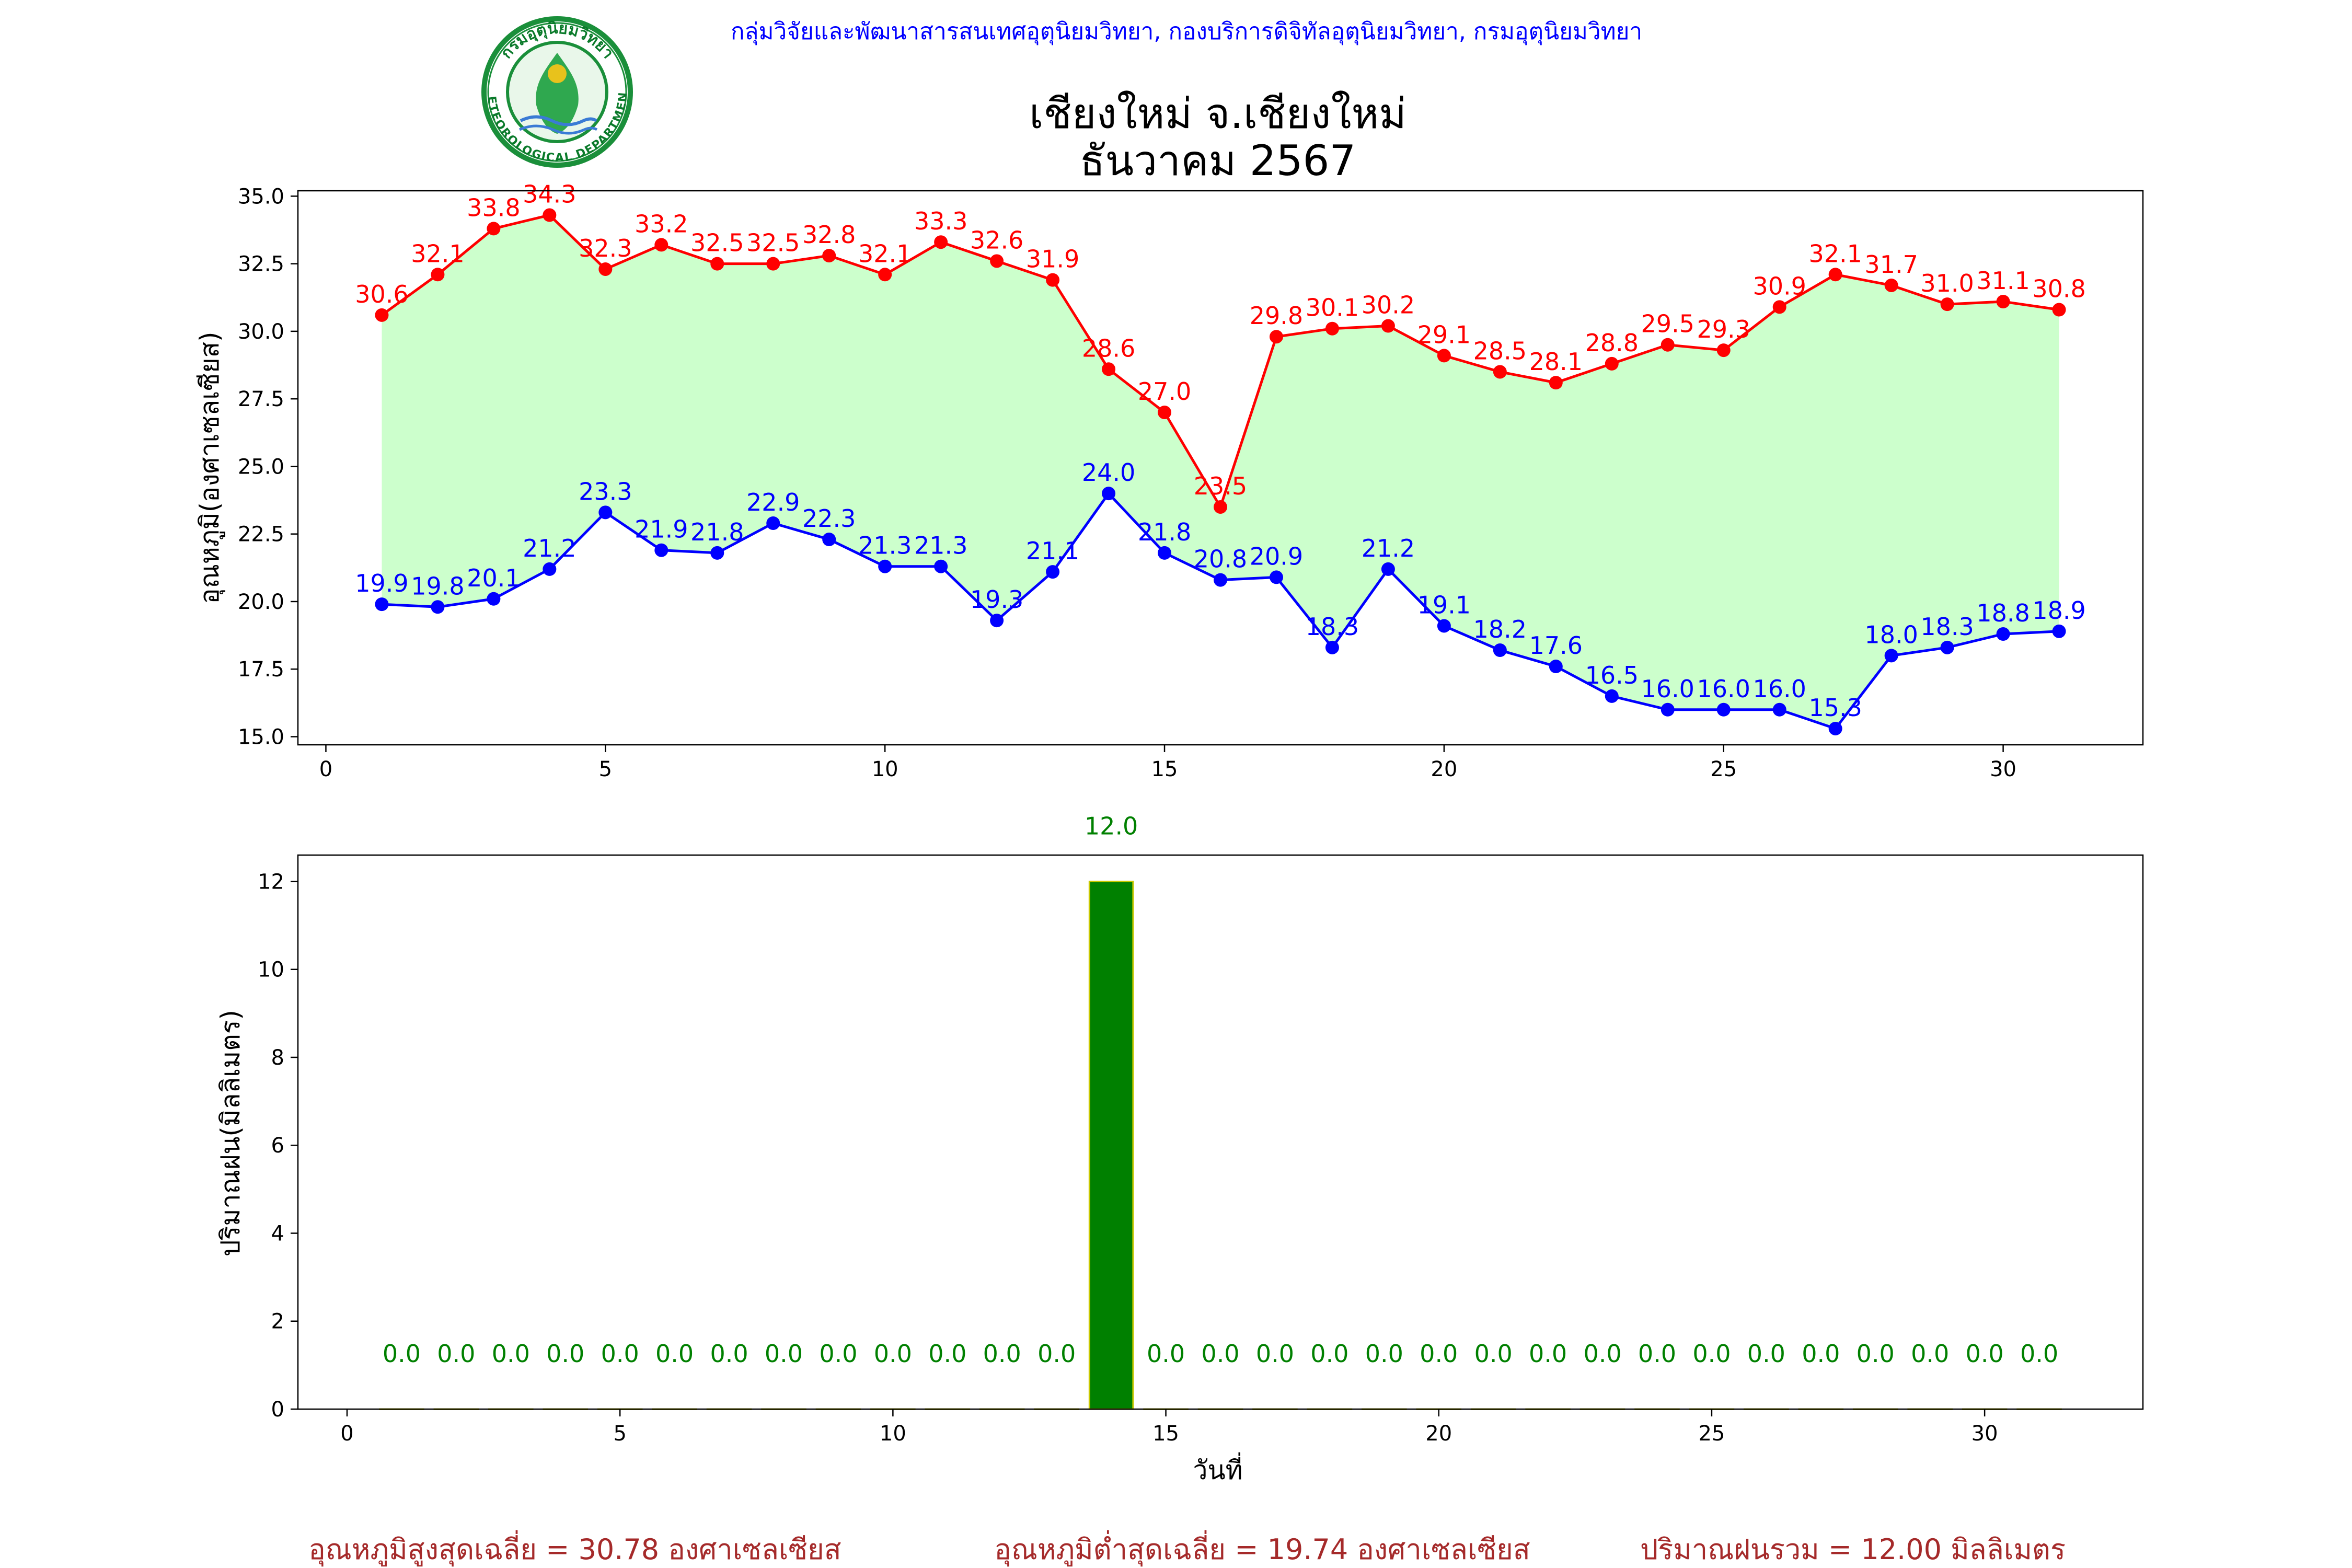  What do you see at coordinates (1723, 769) in the screenshot?
I see `temperature-x-tick-label: 25` at bounding box center [1723, 769].